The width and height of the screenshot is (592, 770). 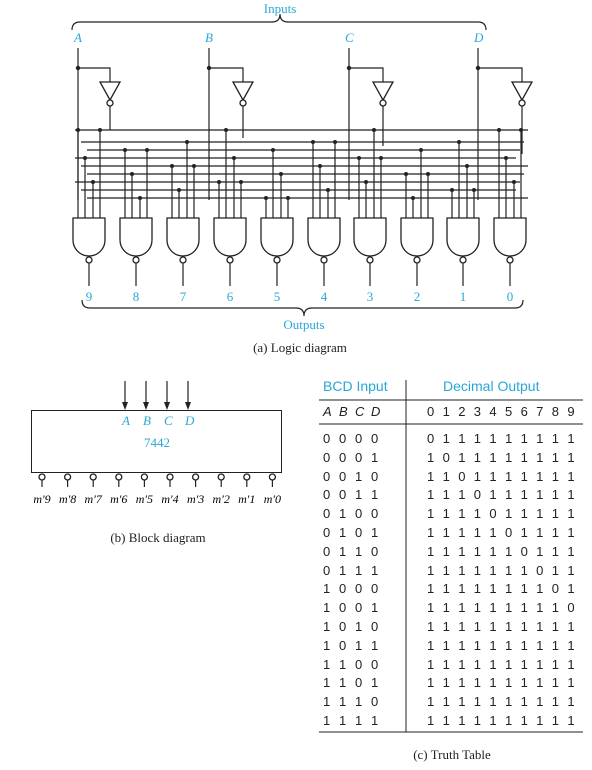 I want to click on chip-label: 7442, so click(x=157, y=442).